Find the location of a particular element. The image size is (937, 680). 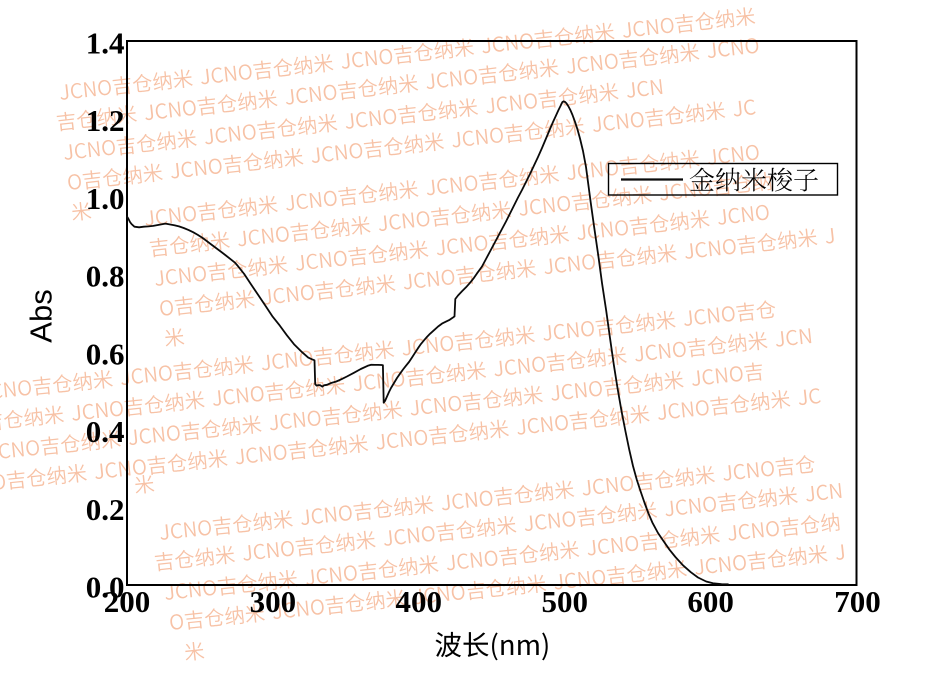

svg-text: 1.4 is located at coordinates (105, 43).